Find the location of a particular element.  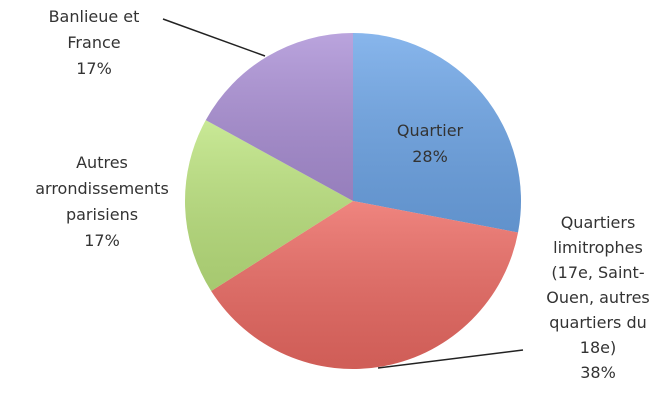

slice-label: Banlieue et France 17% is located at coordinates (94, 43).